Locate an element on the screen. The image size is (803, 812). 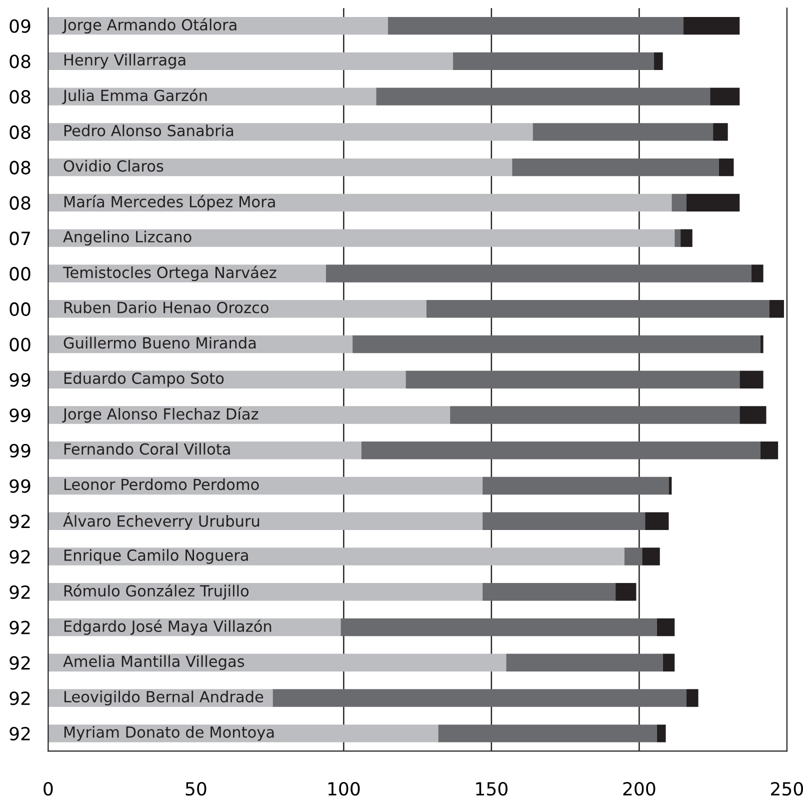
x-tick-label: 200 is located at coordinates (639, 789).